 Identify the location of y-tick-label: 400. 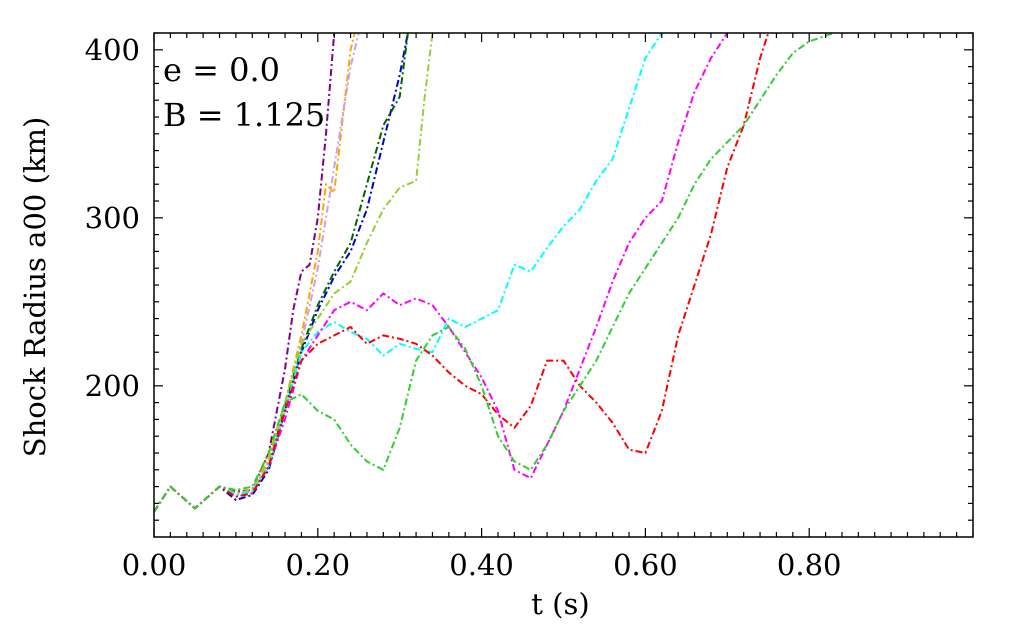
(112, 50).